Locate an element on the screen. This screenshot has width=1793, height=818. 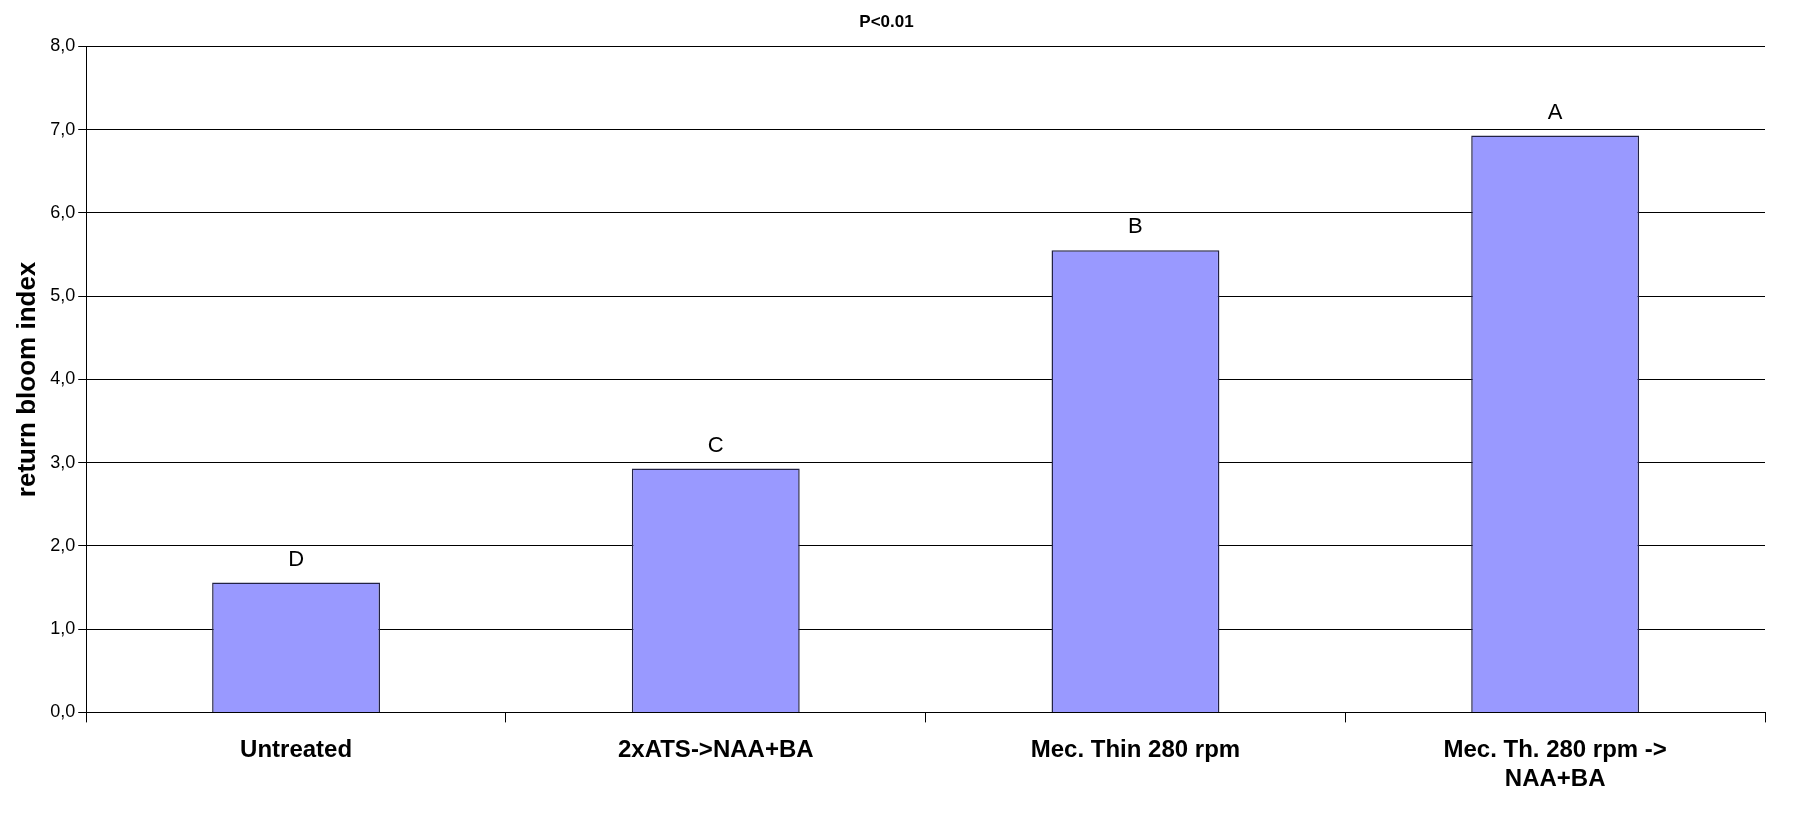
x-tick-label: Untreated is located at coordinates (296, 749).